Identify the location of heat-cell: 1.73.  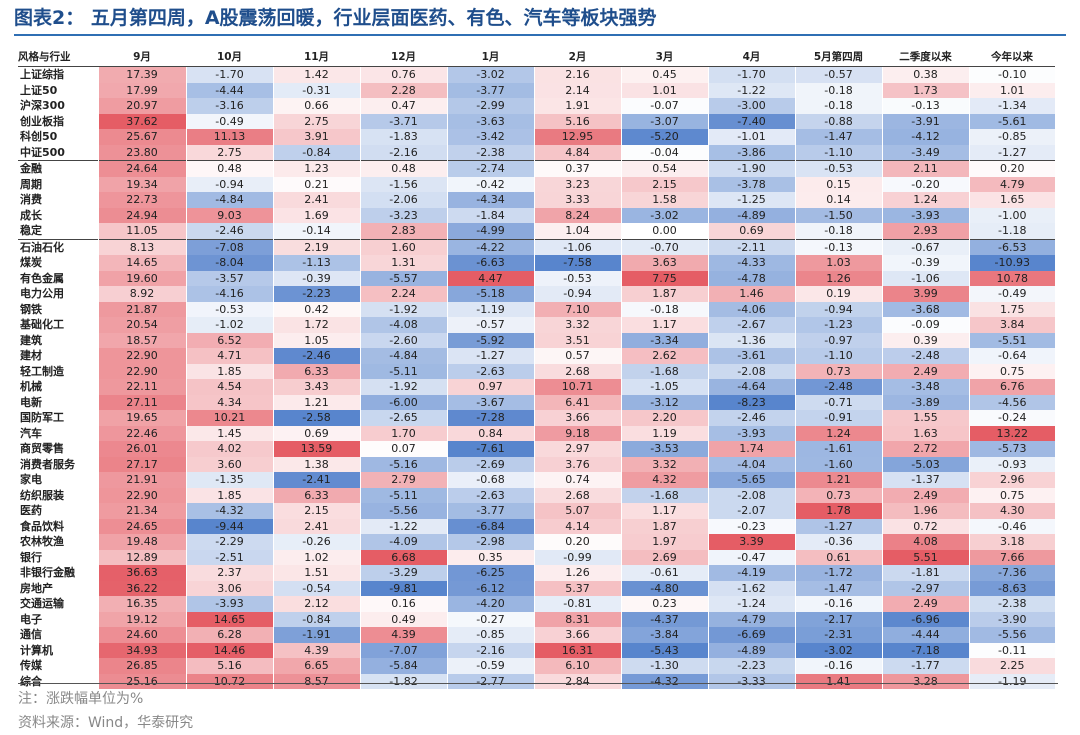
(925, 90).